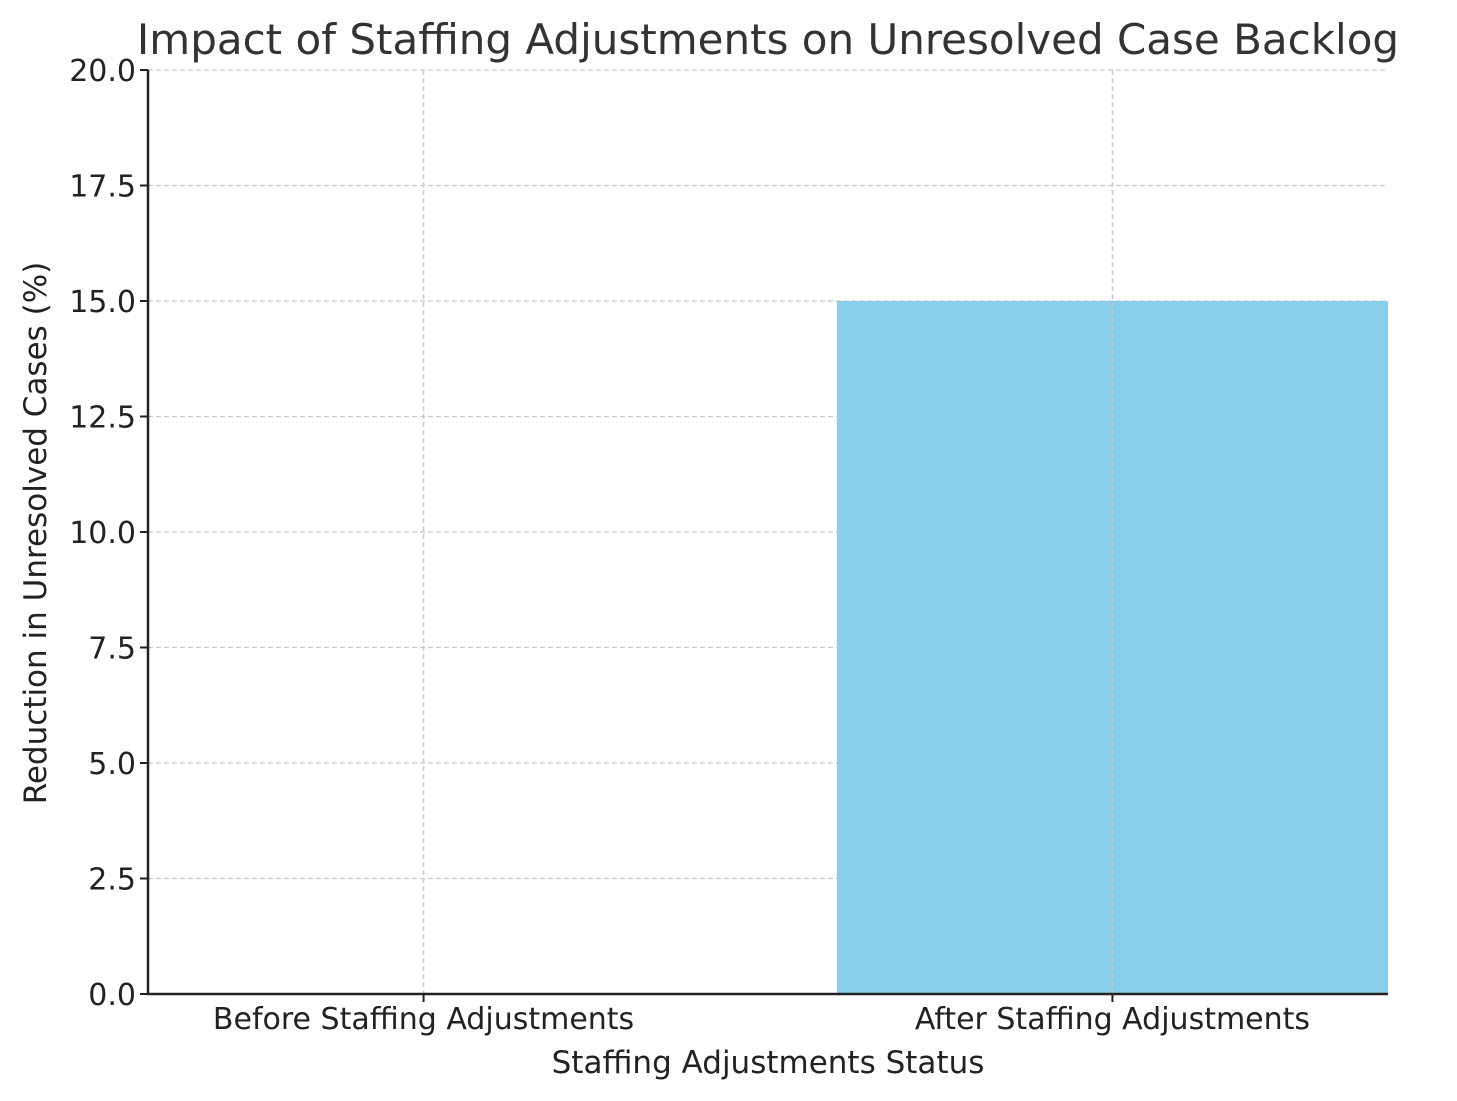  What do you see at coordinates (423, 1019) in the screenshot?
I see `x-tick-label: Before Staffing Adjustments` at bounding box center [423, 1019].